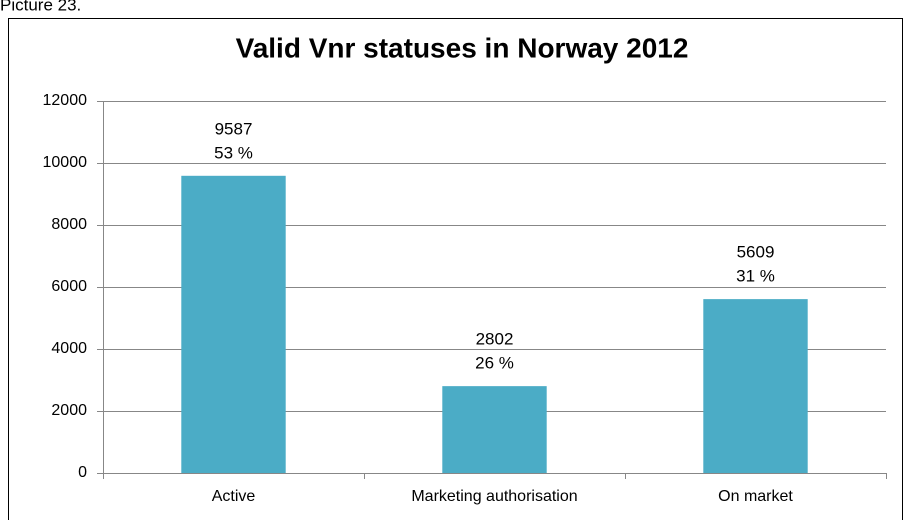 The width and height of the screenshot is (904, 520). Describe the element at coordinates (755, 276) in the screenshot. I see `percent-label: 31 %` at that location.